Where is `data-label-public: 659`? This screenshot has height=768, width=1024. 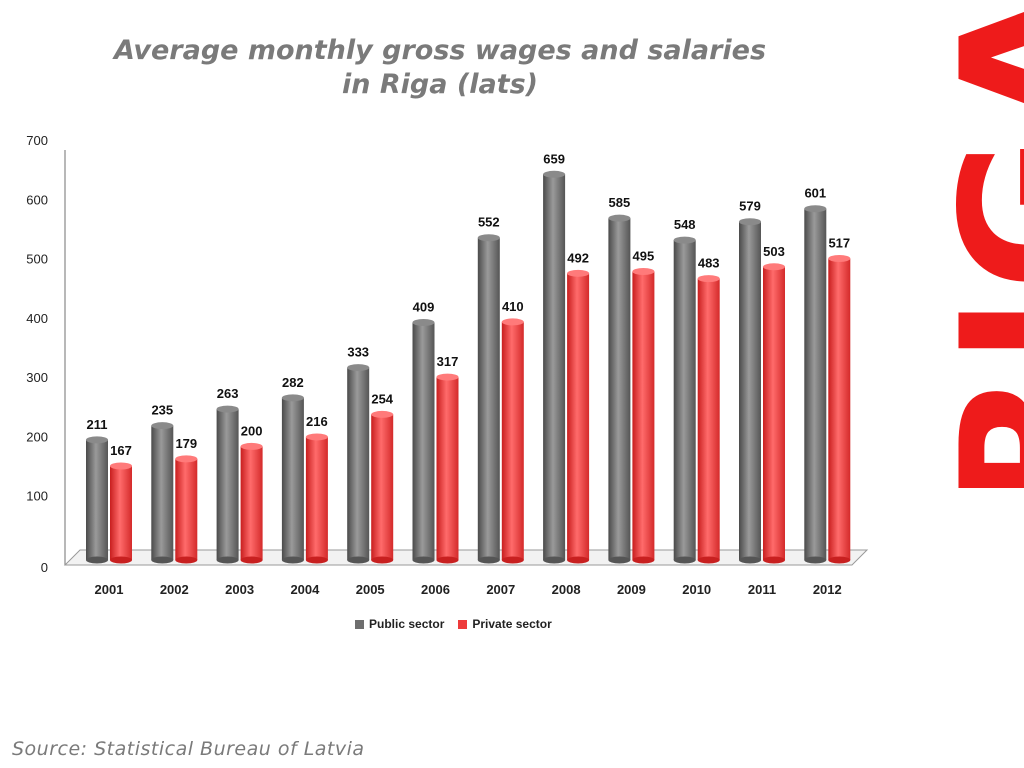 data-label-public: 659 is located at coordinates (554, 158).